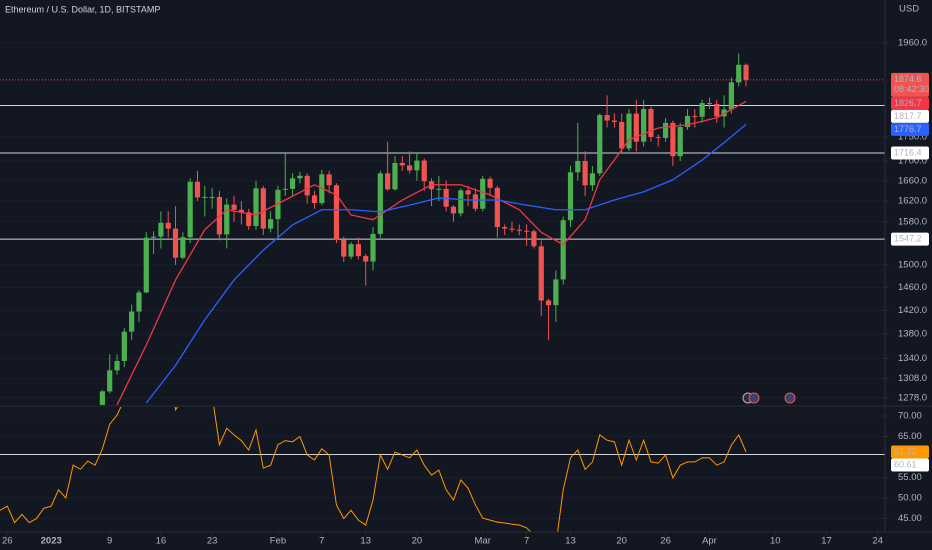 The image size is (932, 550). I want to click on y-tick-label: 1620.0, so click(912, 201).